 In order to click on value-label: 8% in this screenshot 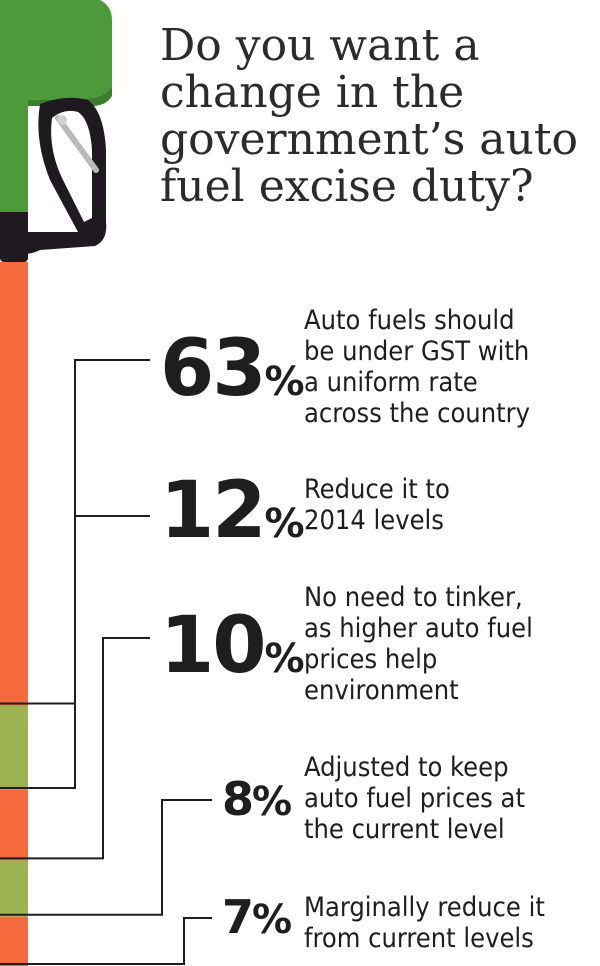, I will do `click(257, 799)`.